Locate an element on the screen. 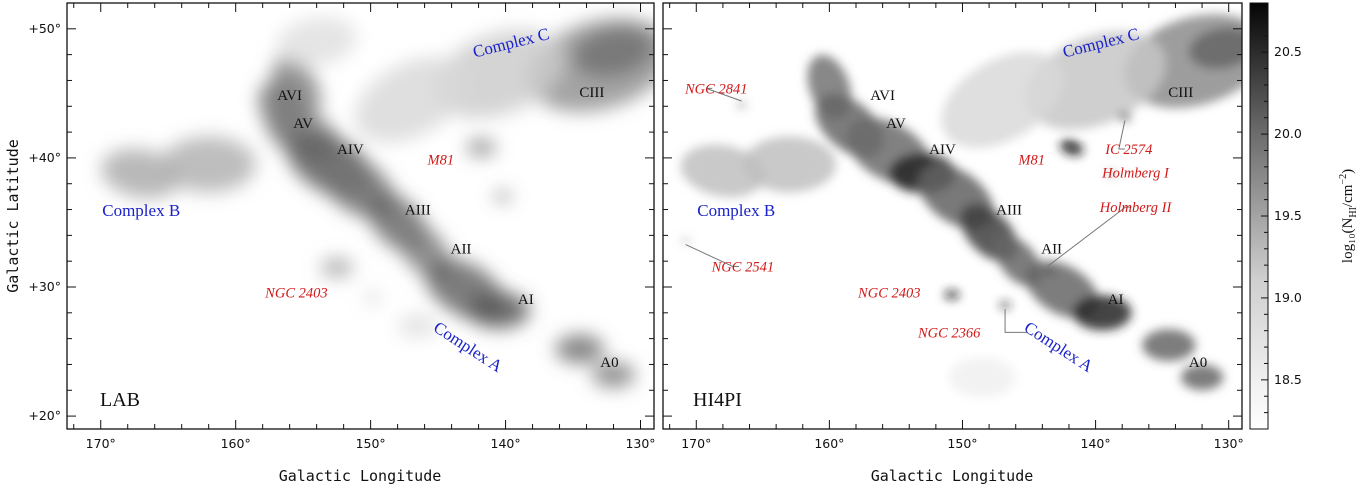 The image size is (1362, 491). panel-label-lab: LAB is located at coordinates (120, 400).